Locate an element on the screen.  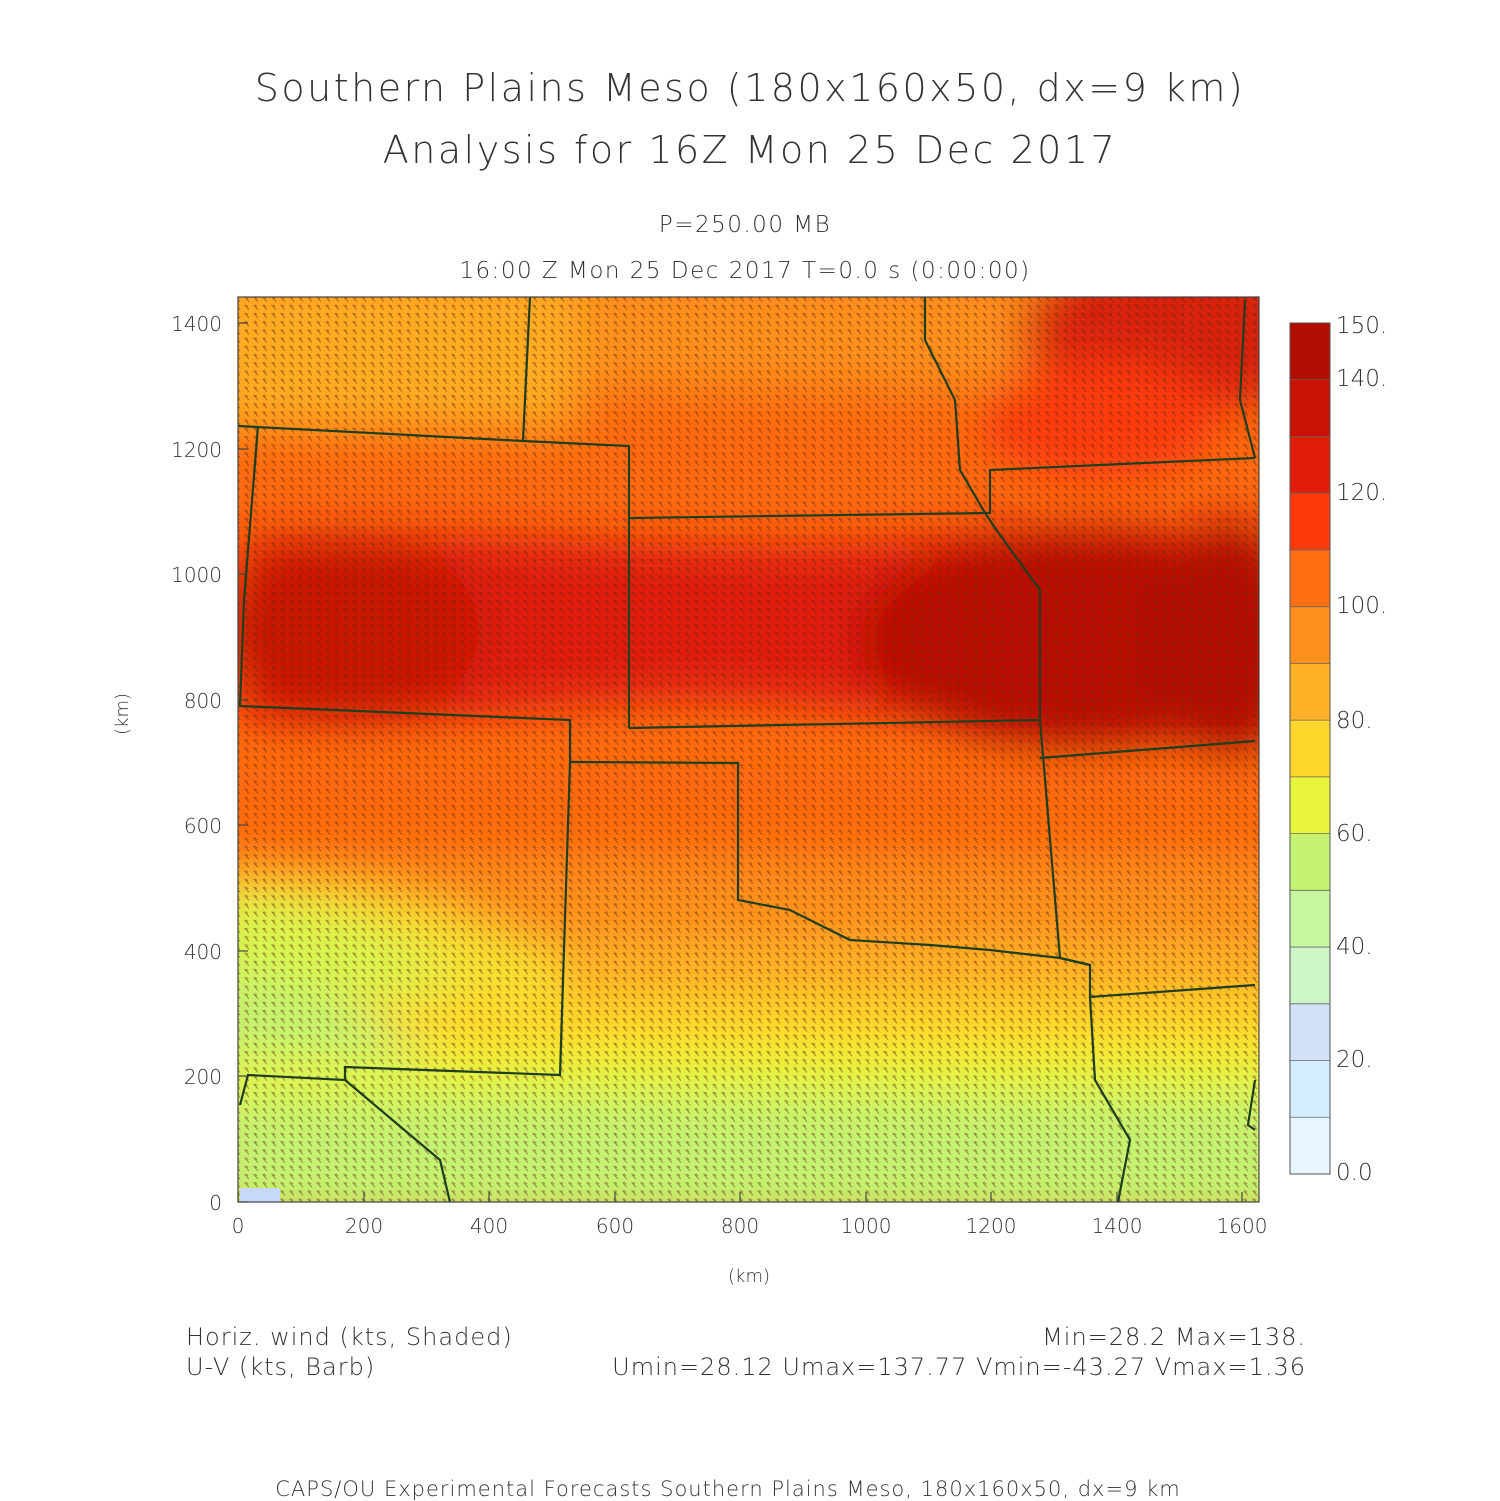
x-tick-label: 1200 is located at coordinates (991, 1226).